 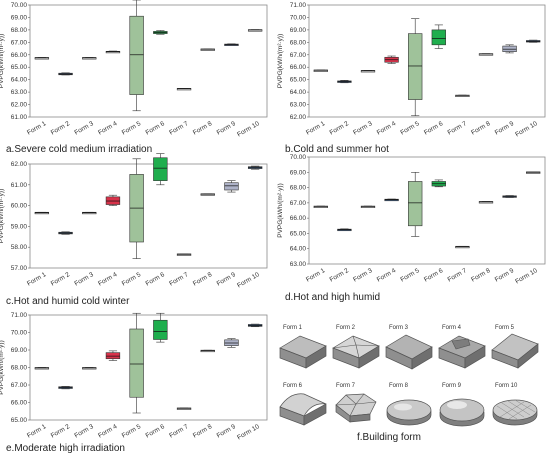 I want to click on y-tick-label: 63.00, so click(x=298, y=105).